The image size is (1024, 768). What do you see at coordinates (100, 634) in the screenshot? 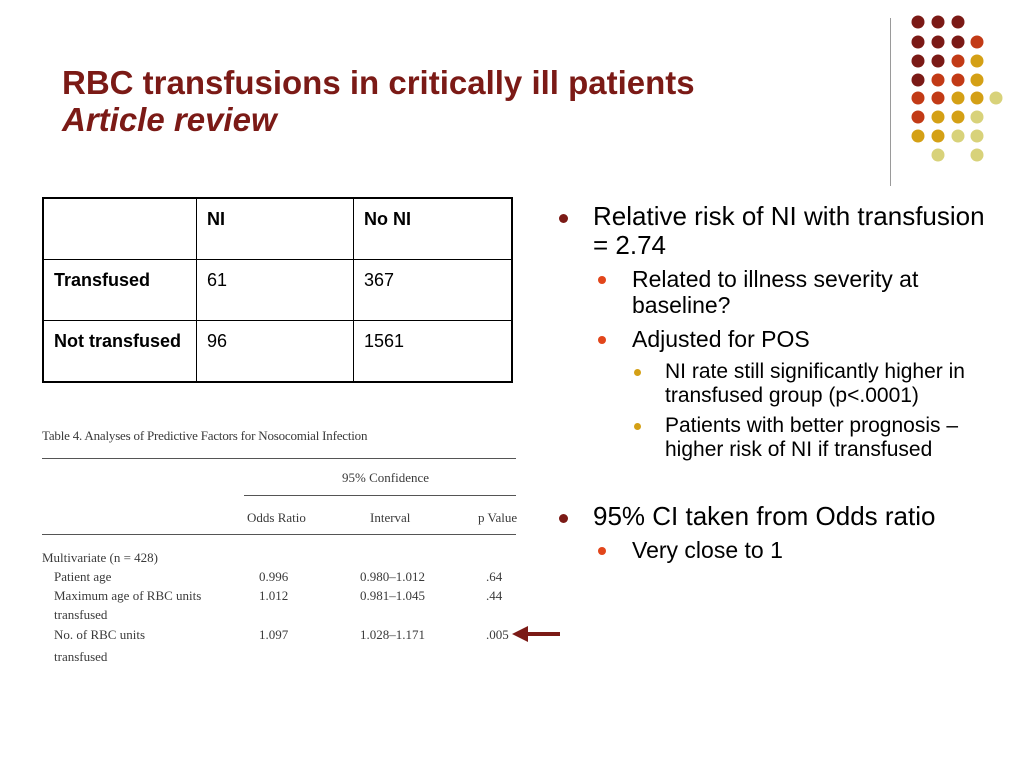
I see `factor-label: No. of RBC units` at bounding box center [100, 634].